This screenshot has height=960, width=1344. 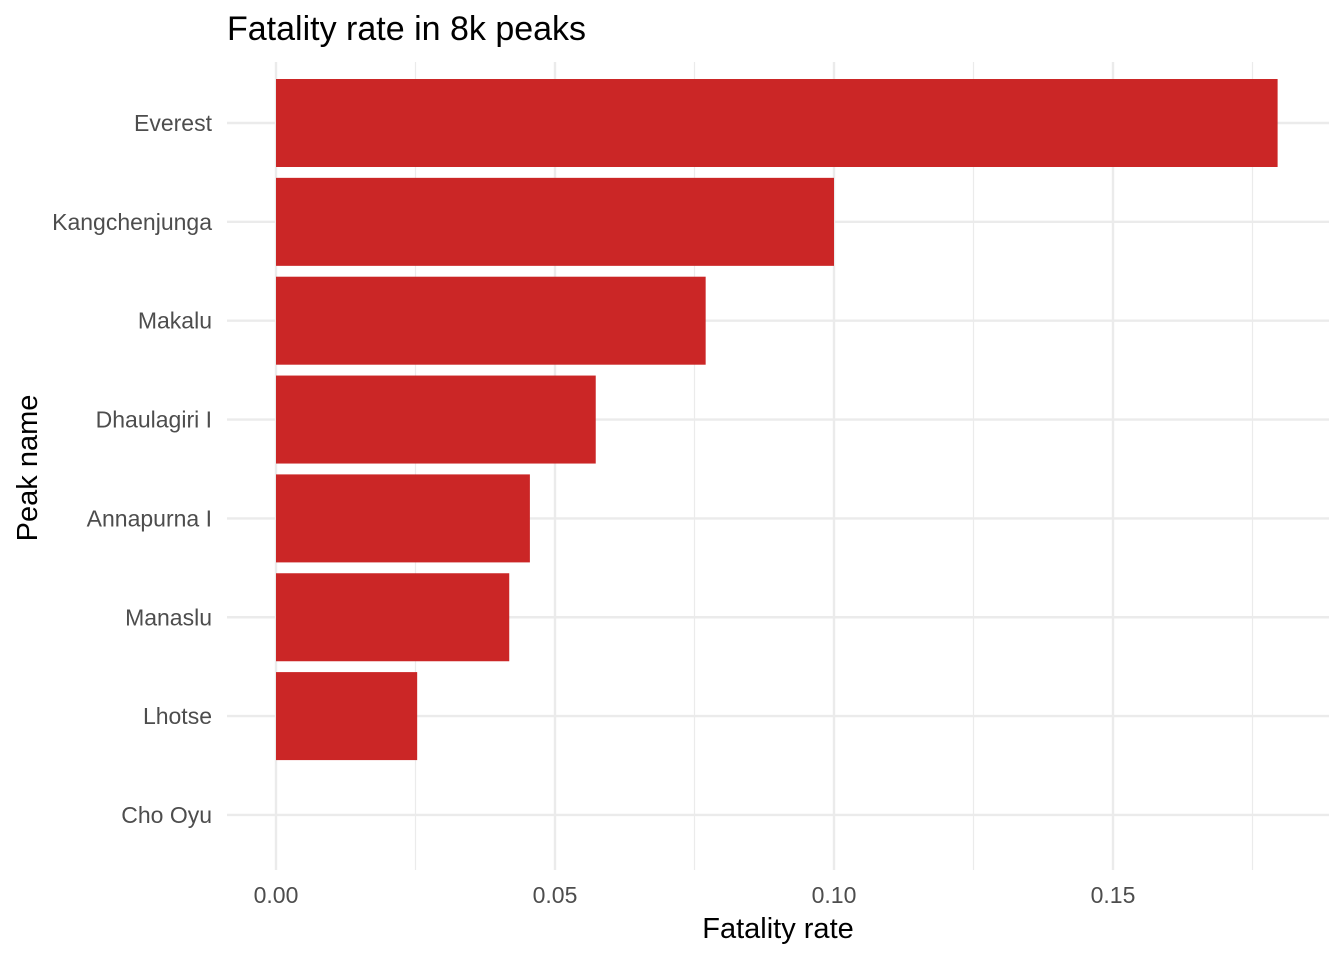 I want to click on bar-lhotse, so click(x=347, y=716).